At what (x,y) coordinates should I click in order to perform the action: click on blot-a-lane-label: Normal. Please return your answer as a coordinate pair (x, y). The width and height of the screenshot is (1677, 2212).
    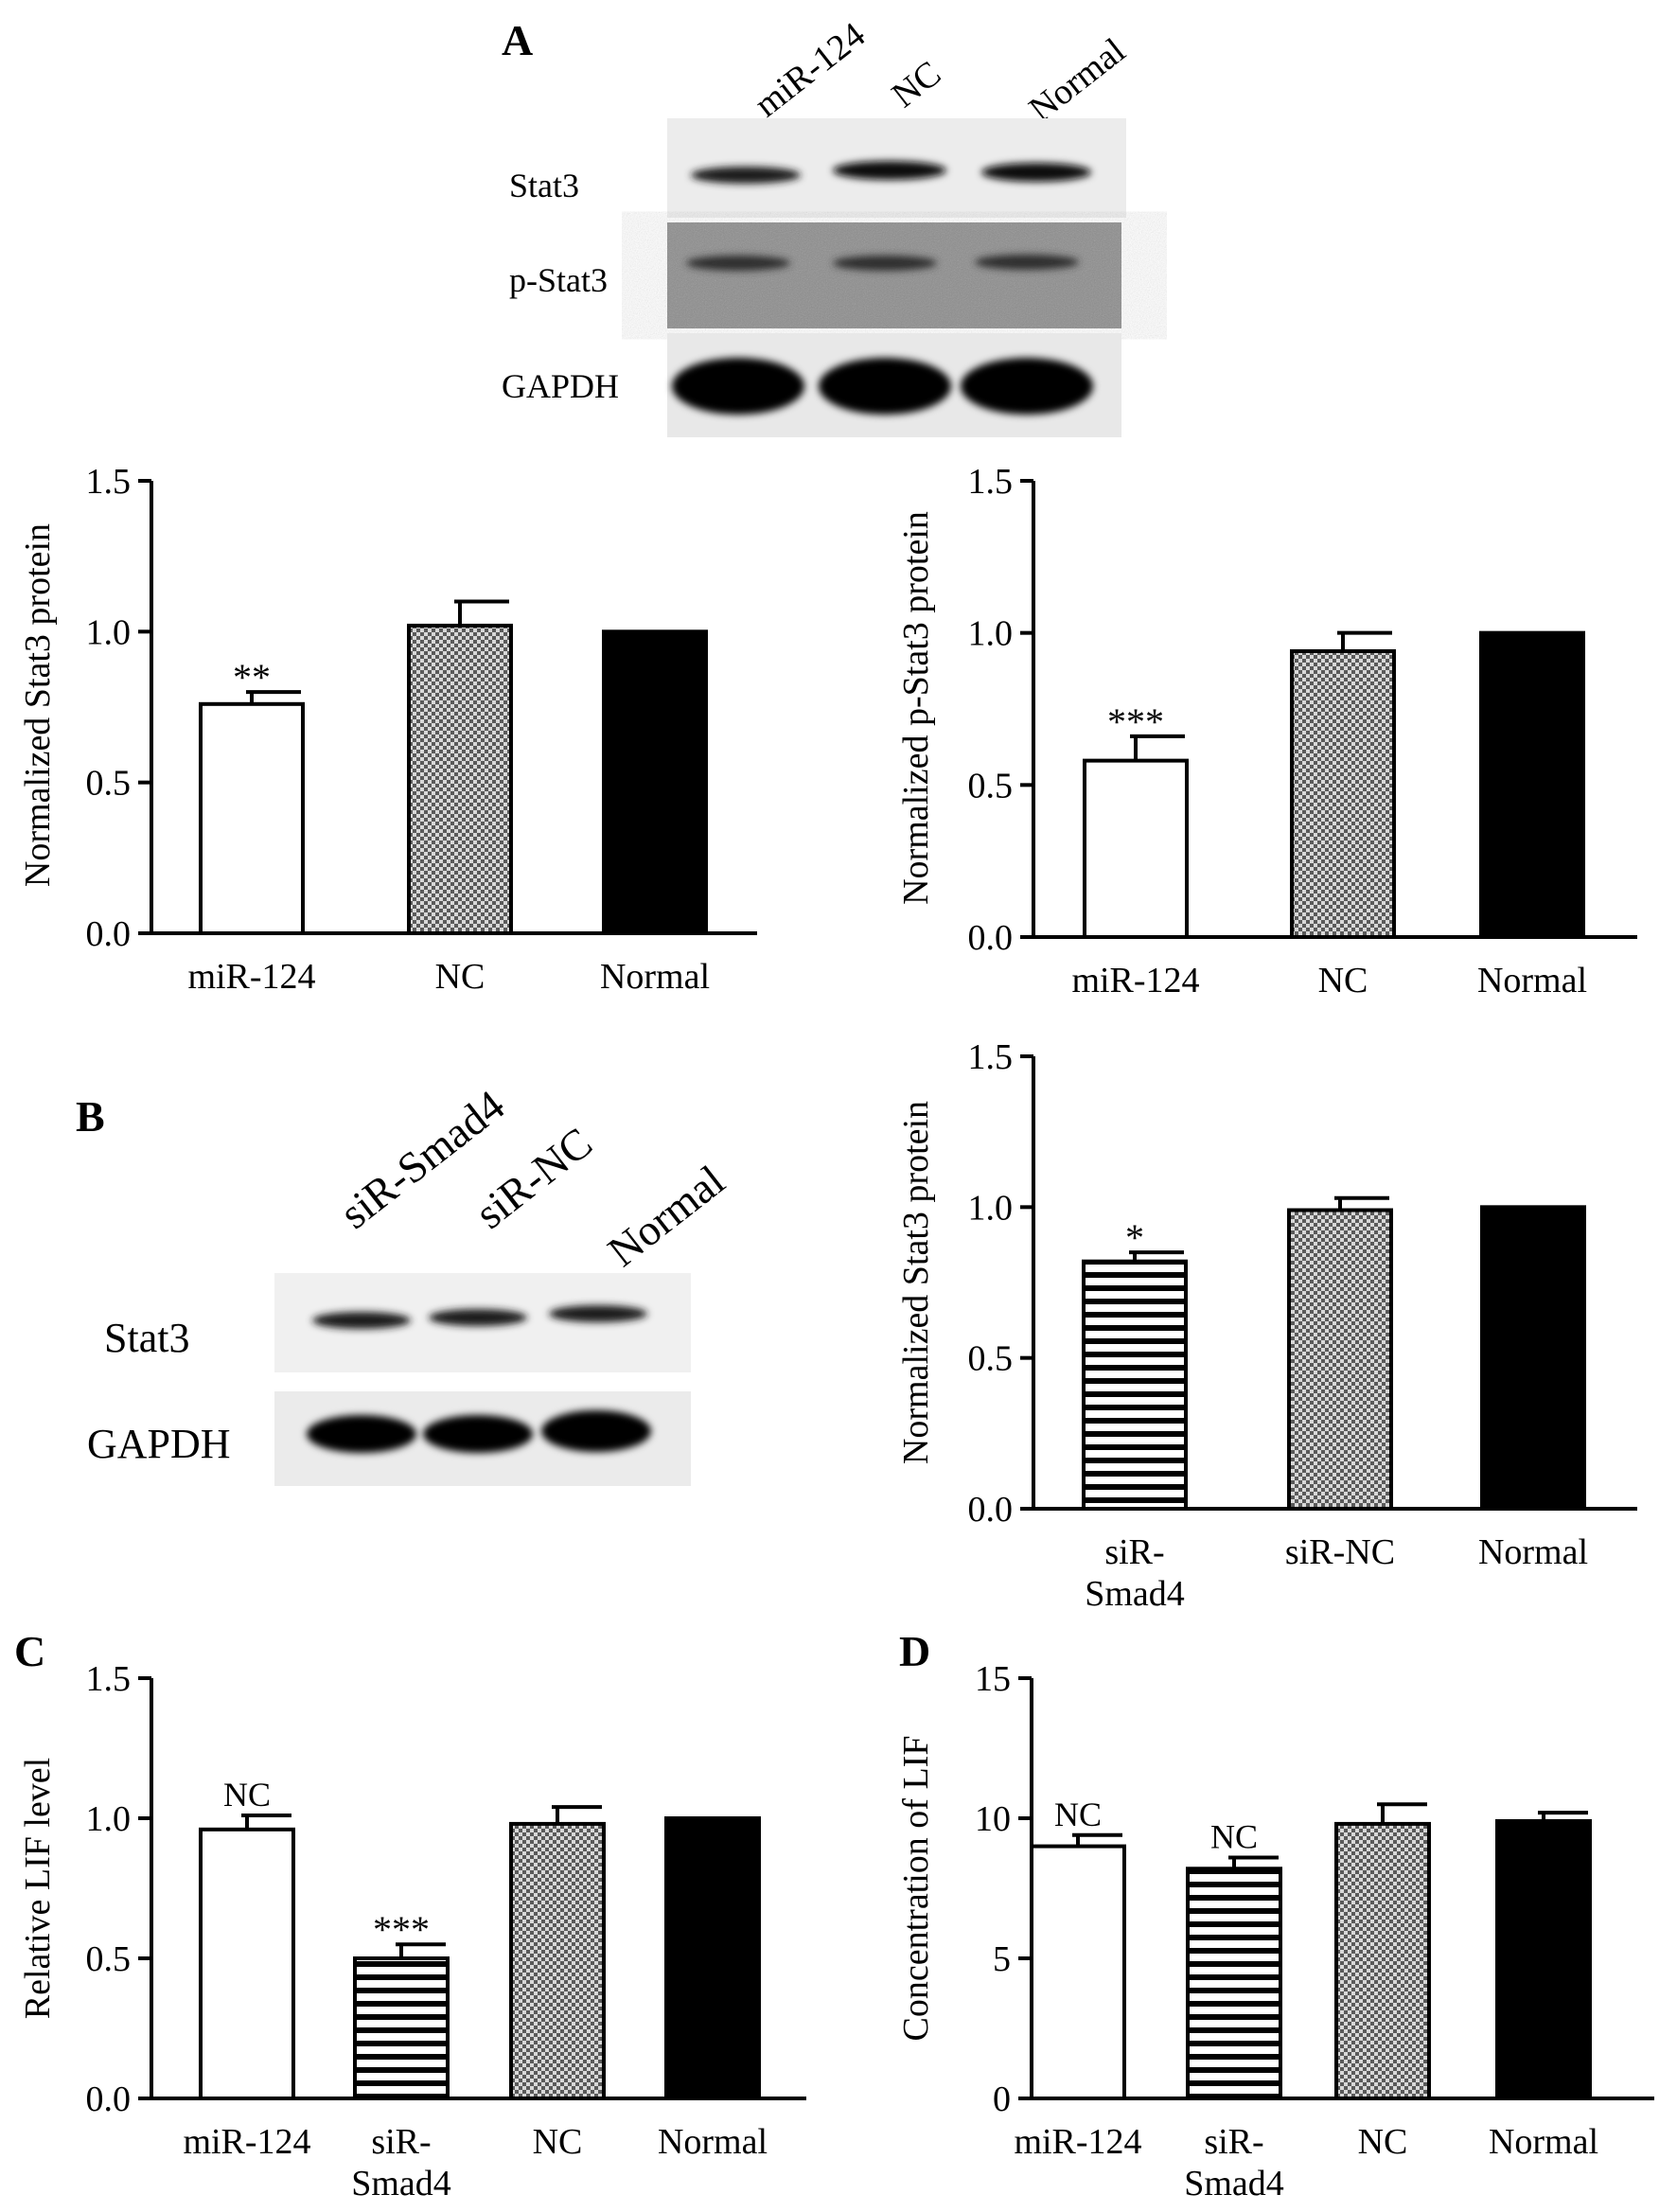
    Looking at the image, I should click on (1077, 81).